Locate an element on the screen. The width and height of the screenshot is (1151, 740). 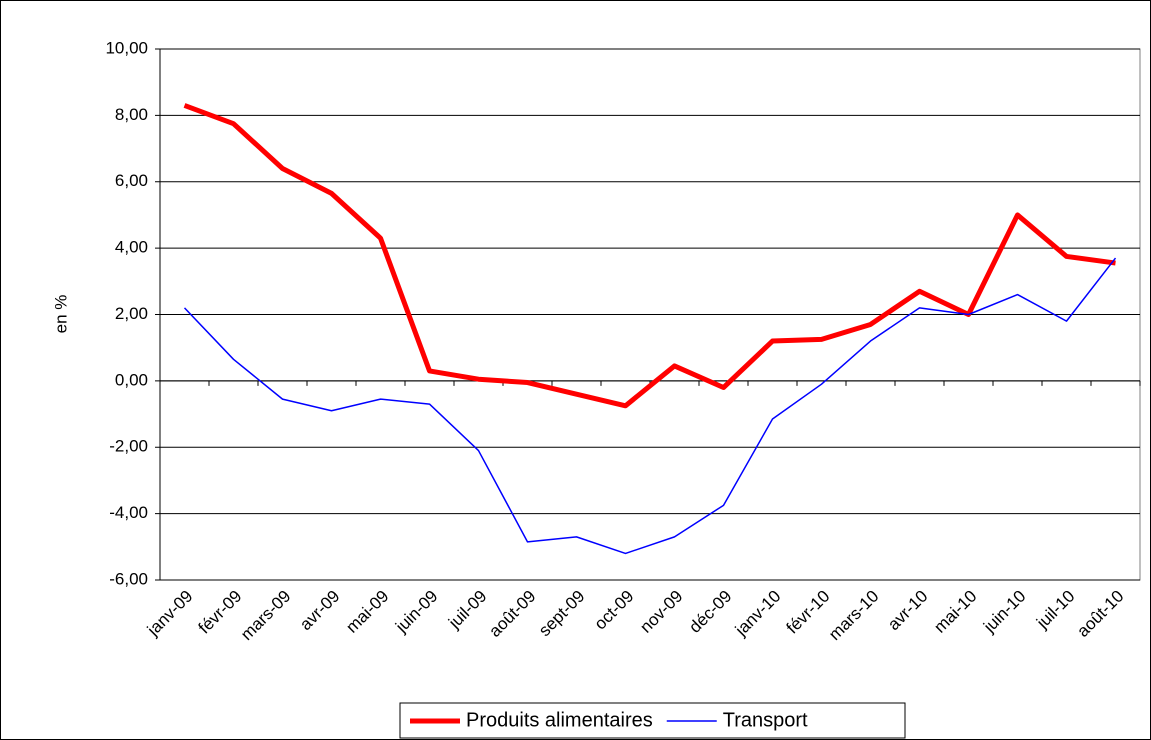
legend-label: Produits alimentaires is located at coordinates (559, 720).